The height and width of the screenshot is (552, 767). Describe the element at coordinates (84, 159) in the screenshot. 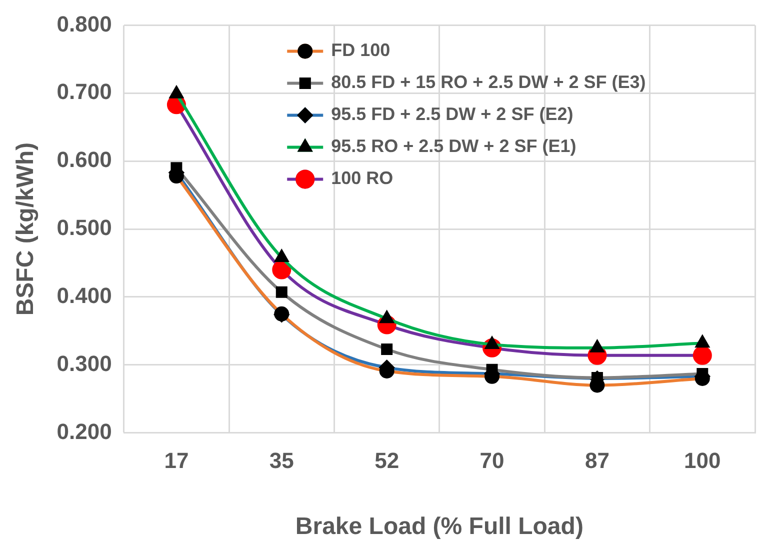

I see `y-tick-label: 0.600` at that location.